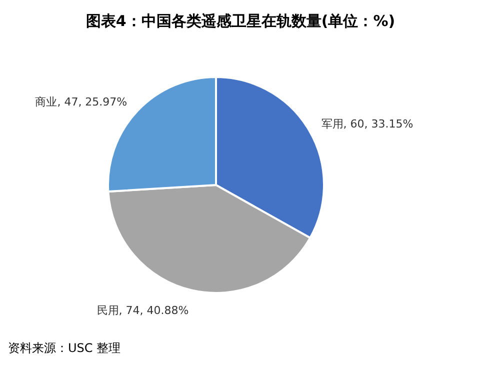  What do you see at coordinates (367, 123) in the screenshot?
I see `slice-label: 军用, 60, 33.15%` at bounding box center [367, 123].